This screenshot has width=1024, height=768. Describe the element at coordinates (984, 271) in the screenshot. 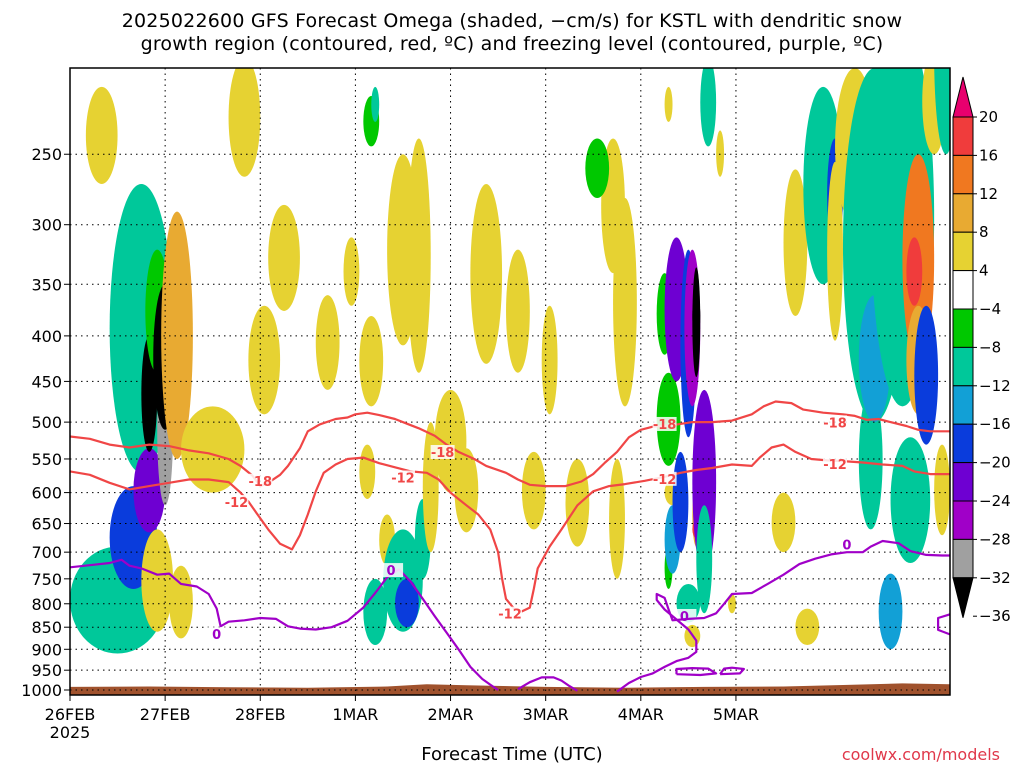

I see `colorbar-label-4: 4` at that location.